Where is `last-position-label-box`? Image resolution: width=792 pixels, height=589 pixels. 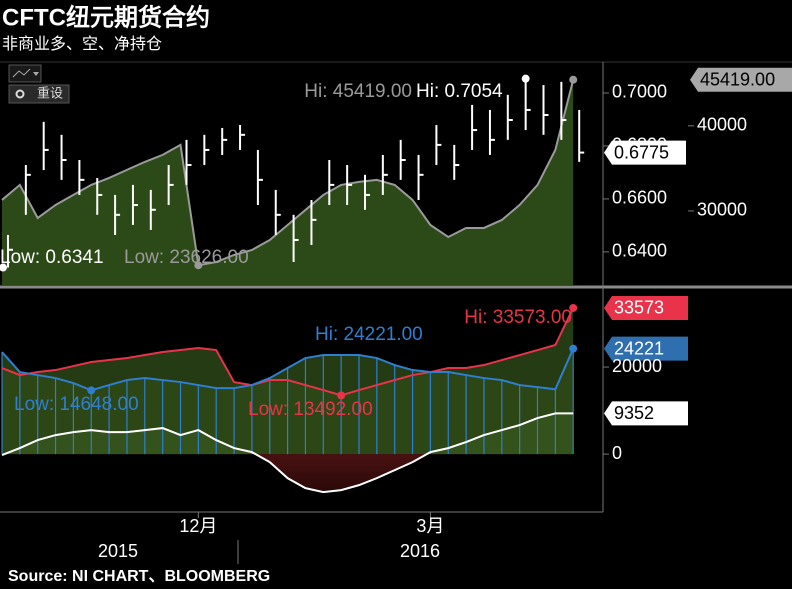
last-position-label-box is located at coordinates (741, 79).